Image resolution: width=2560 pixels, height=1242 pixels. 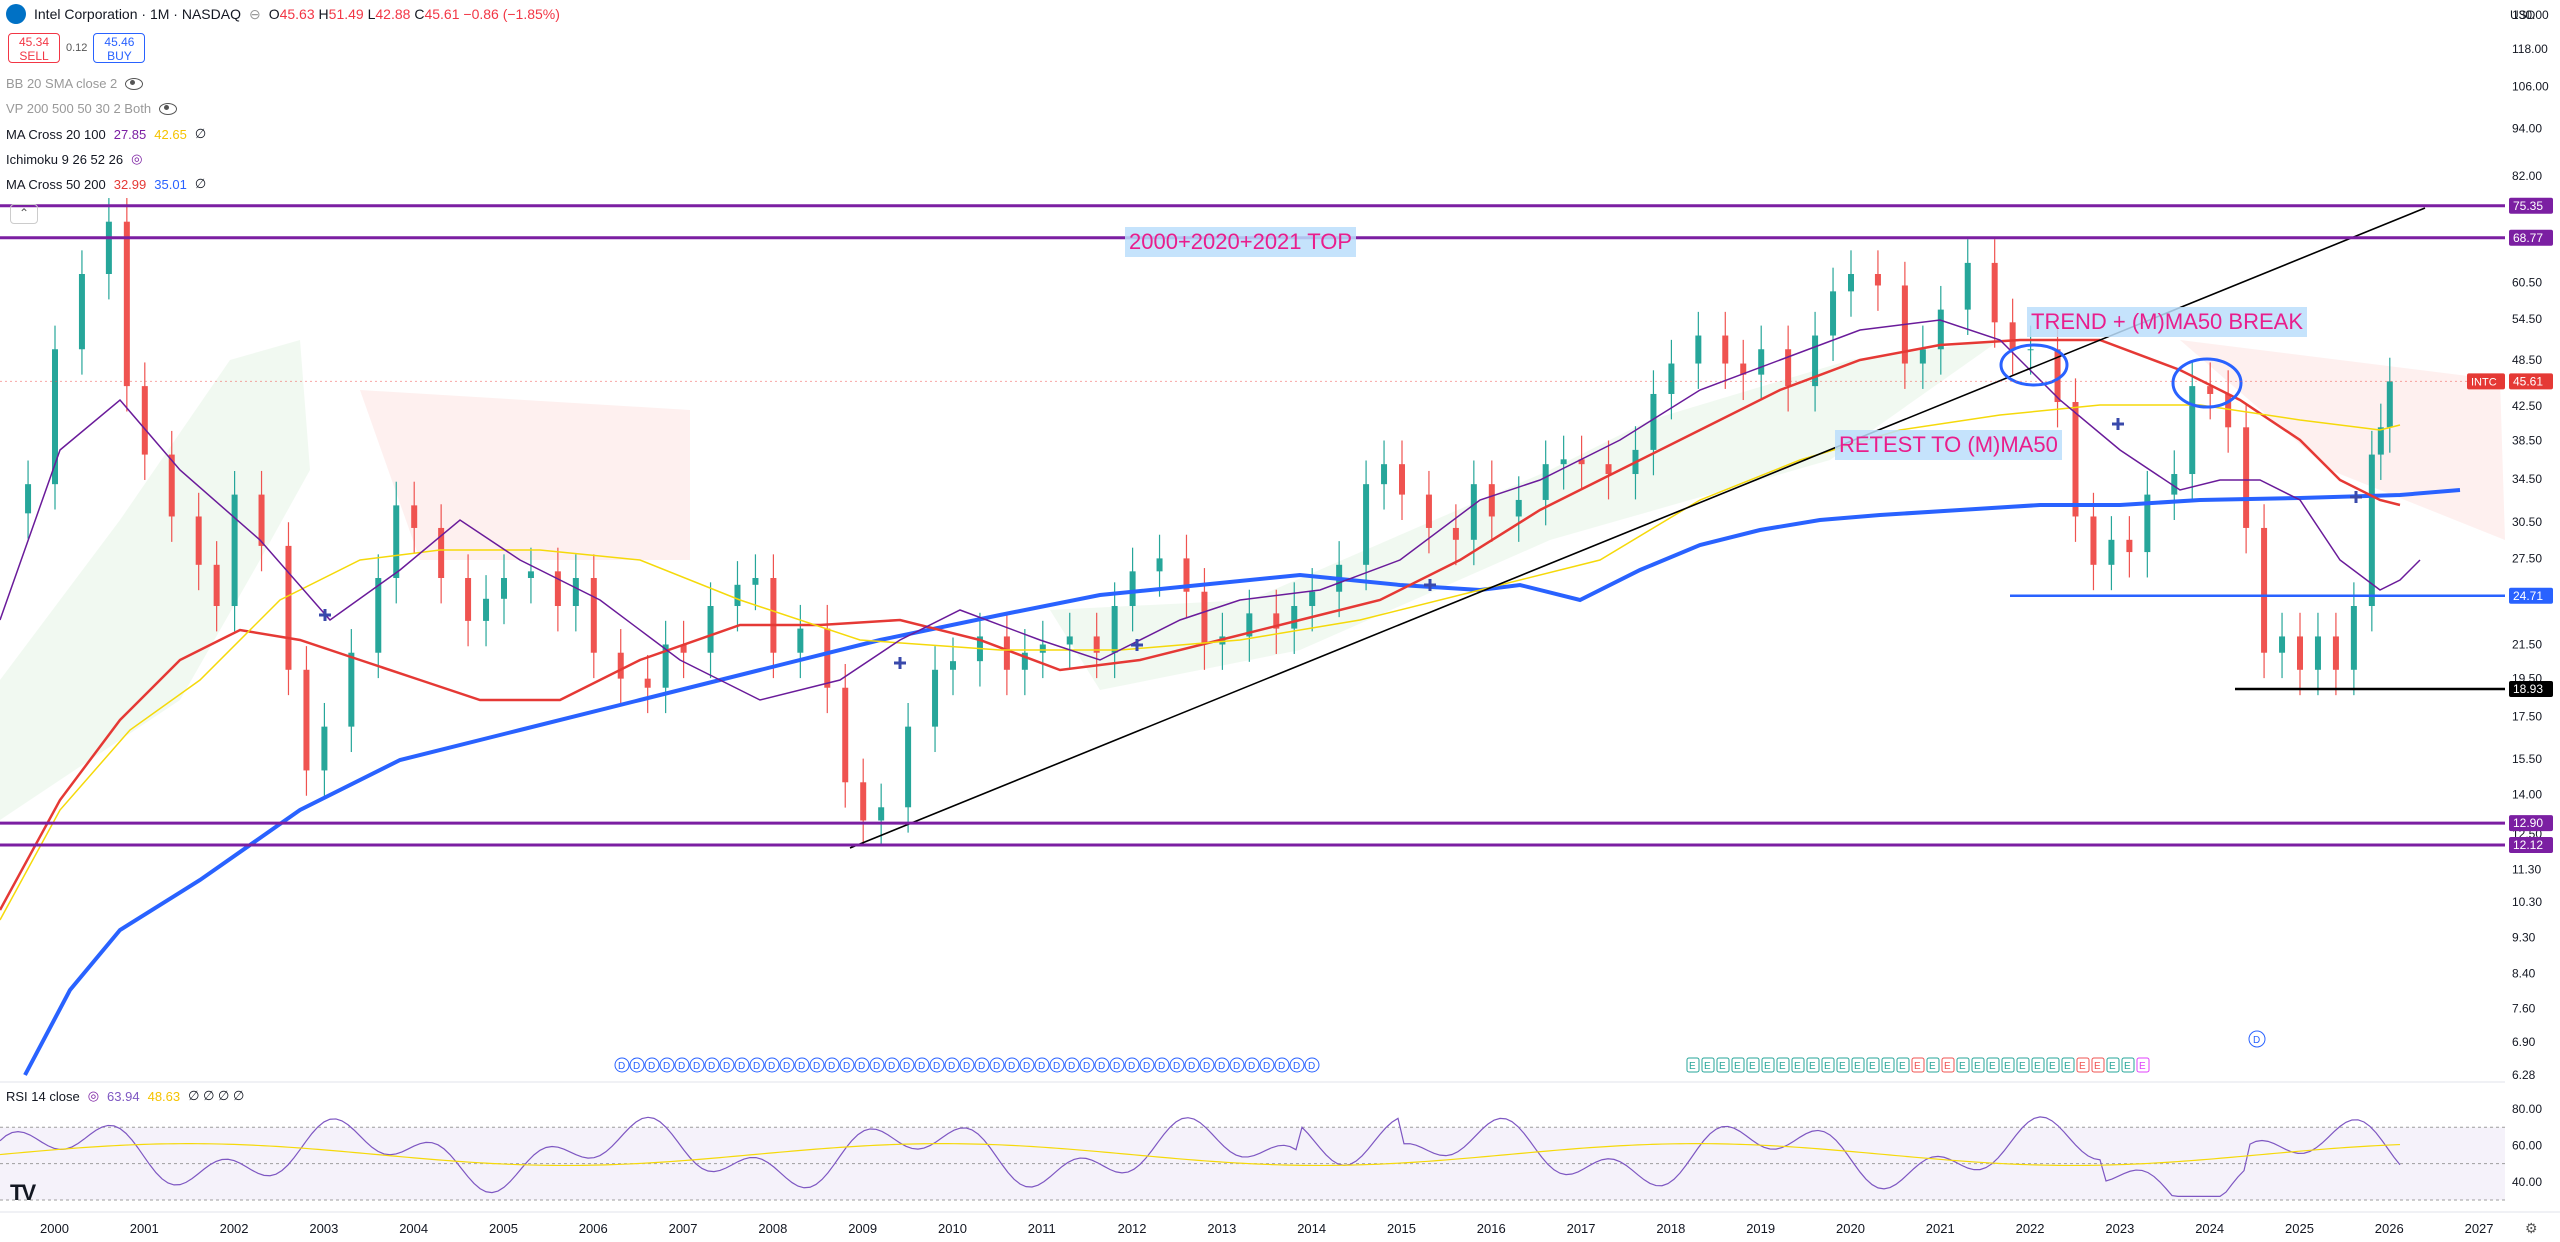 What do you see at coordinates (1200, 1155) in the screenshot?
I see `rsi-ma-line` at bounding box center [1200, 1155].